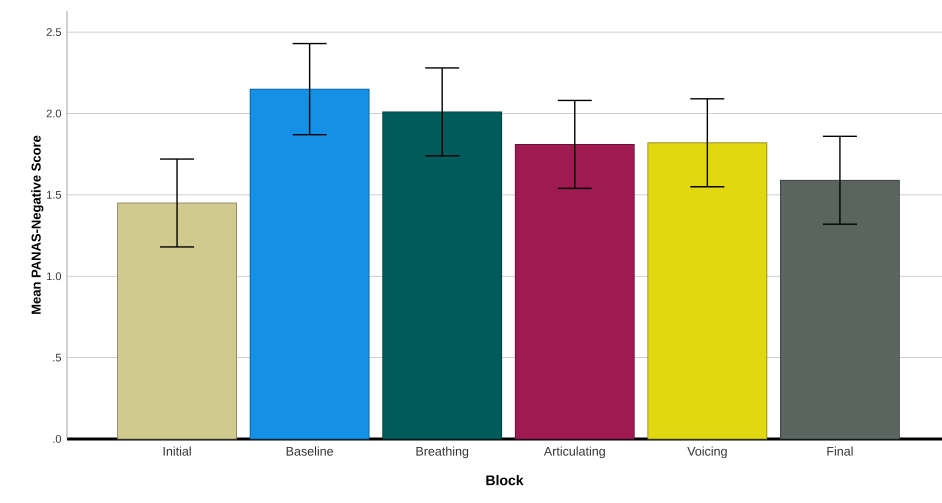 The image size is (942, 503). What do you see at coordinates (54, 32) in the screenshot?
I see `y-tick-label: 2.5` at bounding box center [54, 32].